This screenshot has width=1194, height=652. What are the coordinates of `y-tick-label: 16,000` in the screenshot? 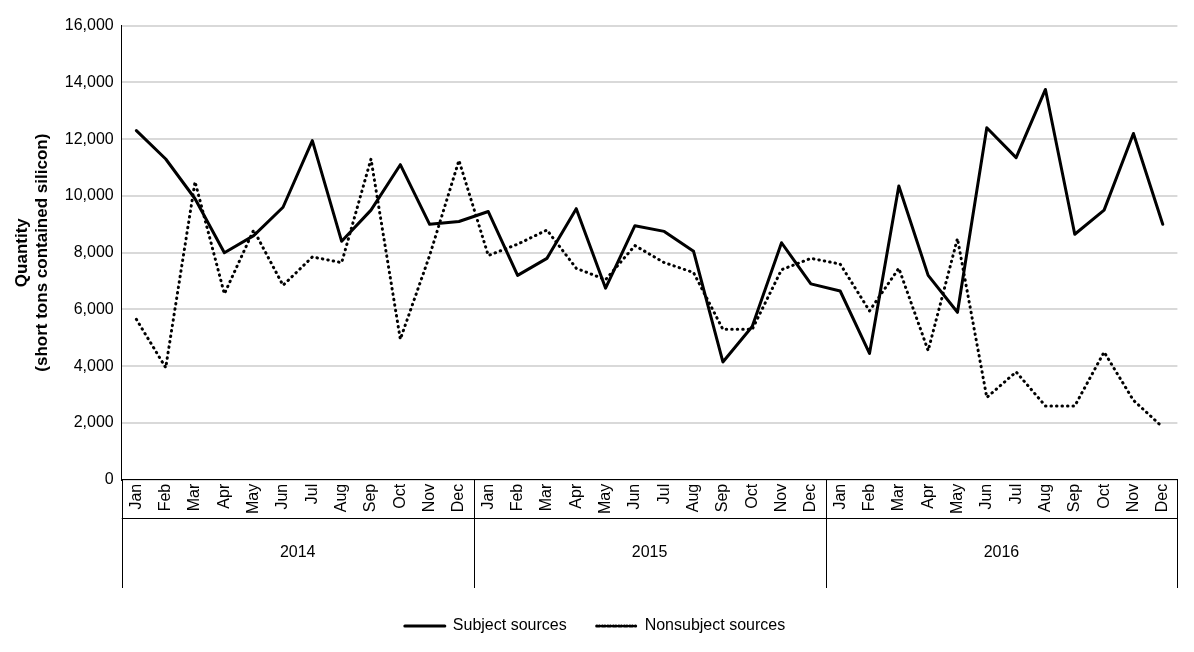 It's located at (89, 25).